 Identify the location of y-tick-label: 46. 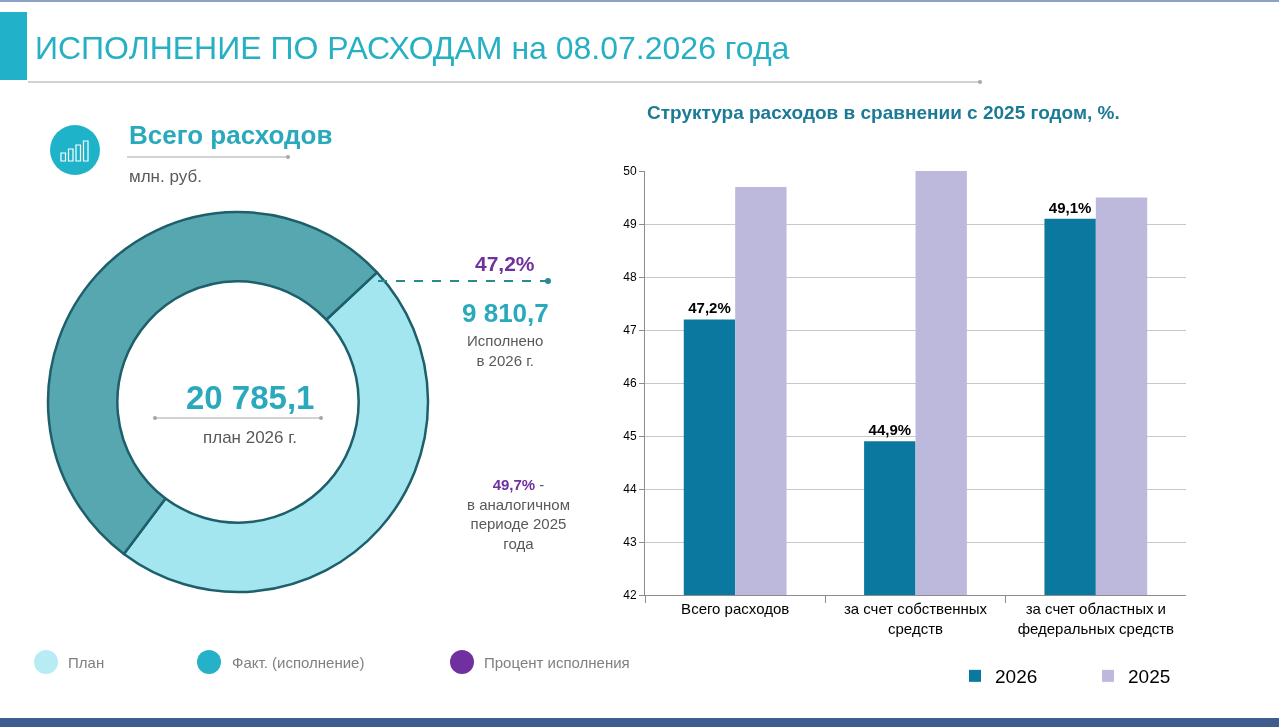
(630, 383).